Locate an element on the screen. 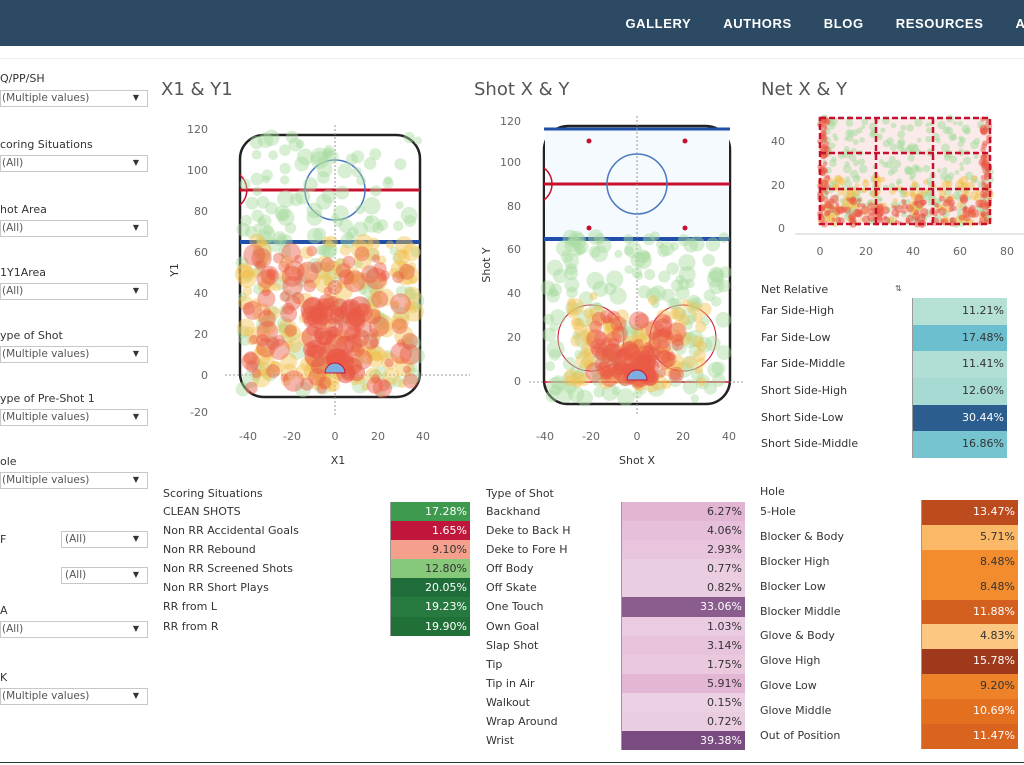 This screenshot has width=1024, height=765. shot-type-row: Tip 1.75% is located at coordinates (613, 664).